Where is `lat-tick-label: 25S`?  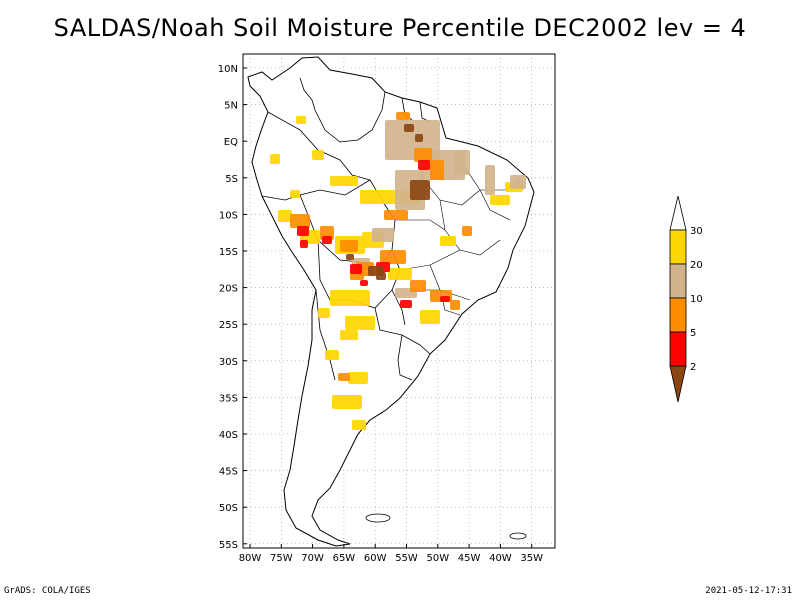
lat-tick-label: 25S is located at coordinates (228, 325).